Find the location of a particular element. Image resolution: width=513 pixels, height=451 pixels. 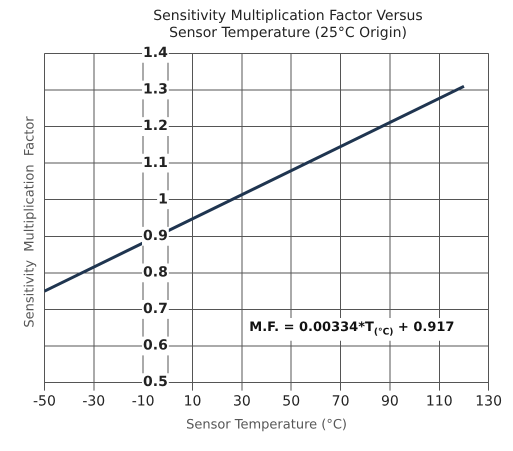

x-tick-label: -10 is located at coordinates (143, 402).